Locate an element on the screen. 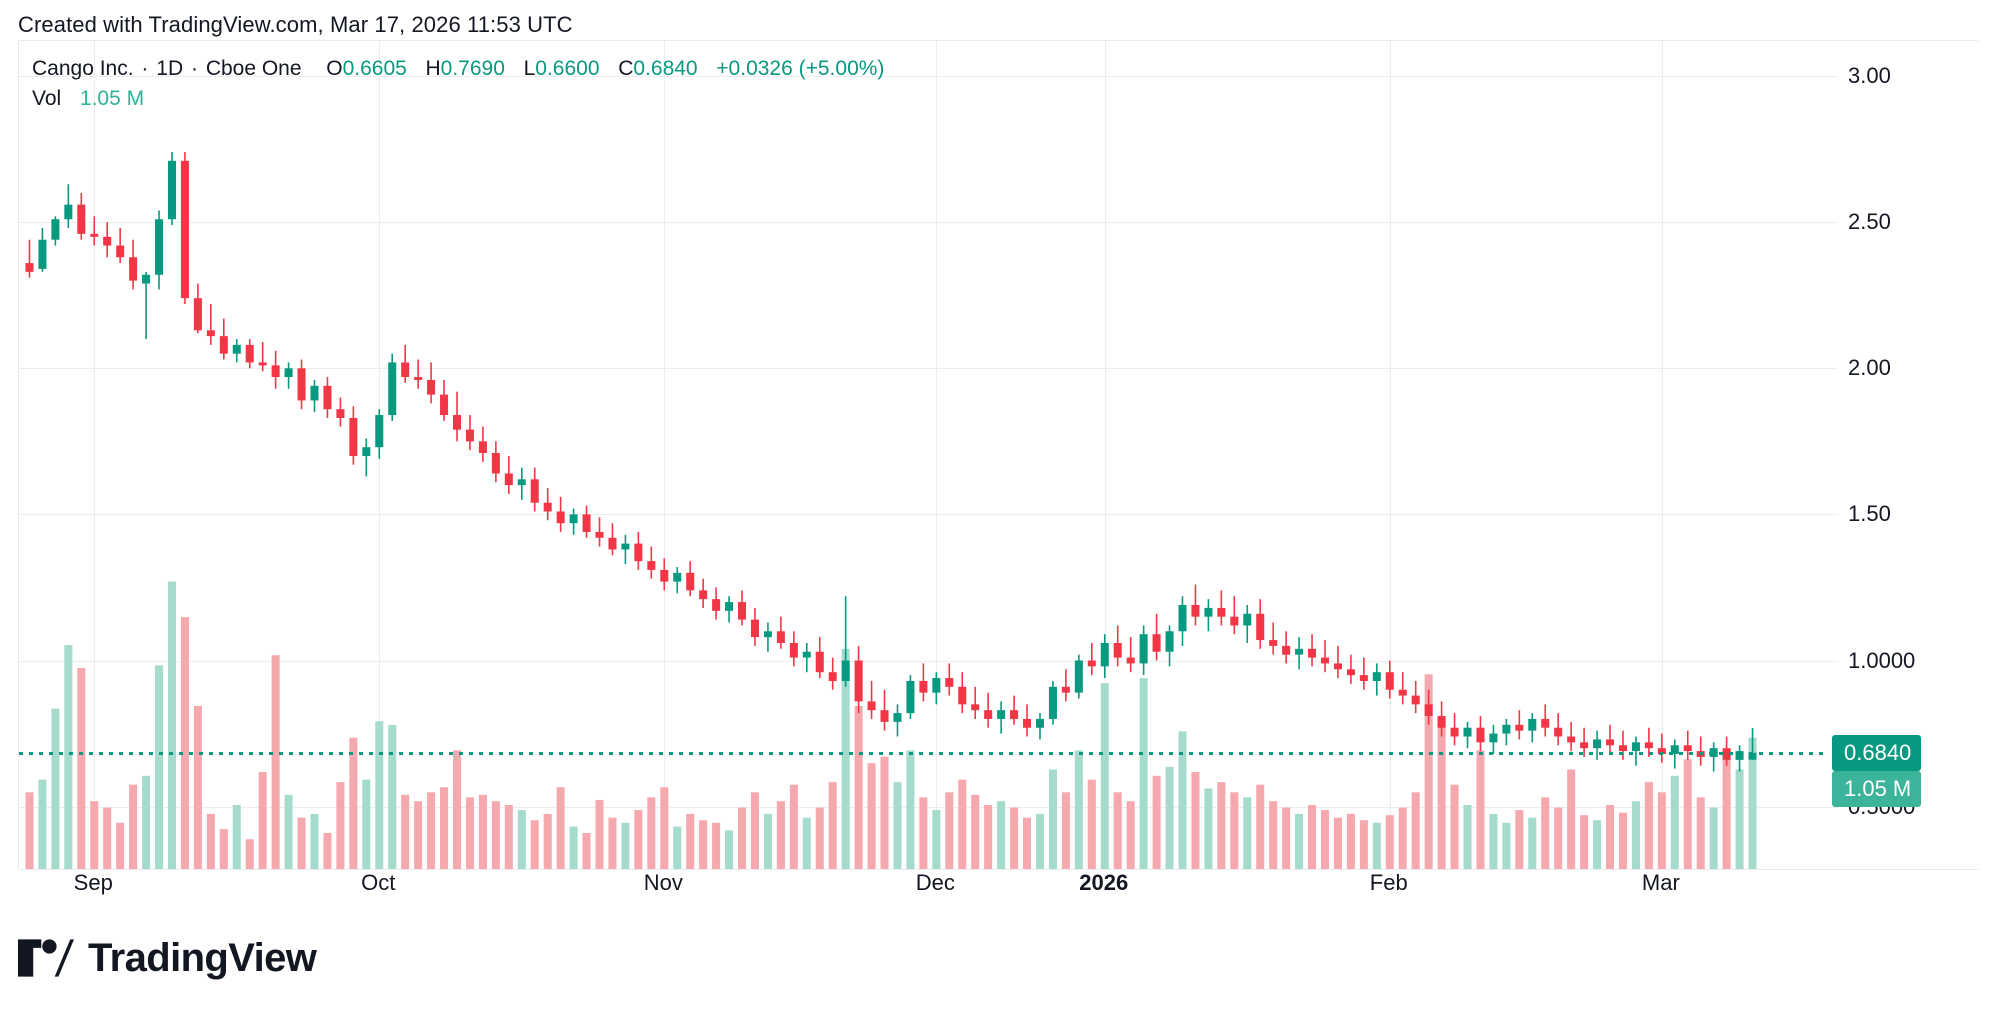 This screenshot has height=1028, width=1996. brand-name: TradingView is located at coordinates (202, 958).